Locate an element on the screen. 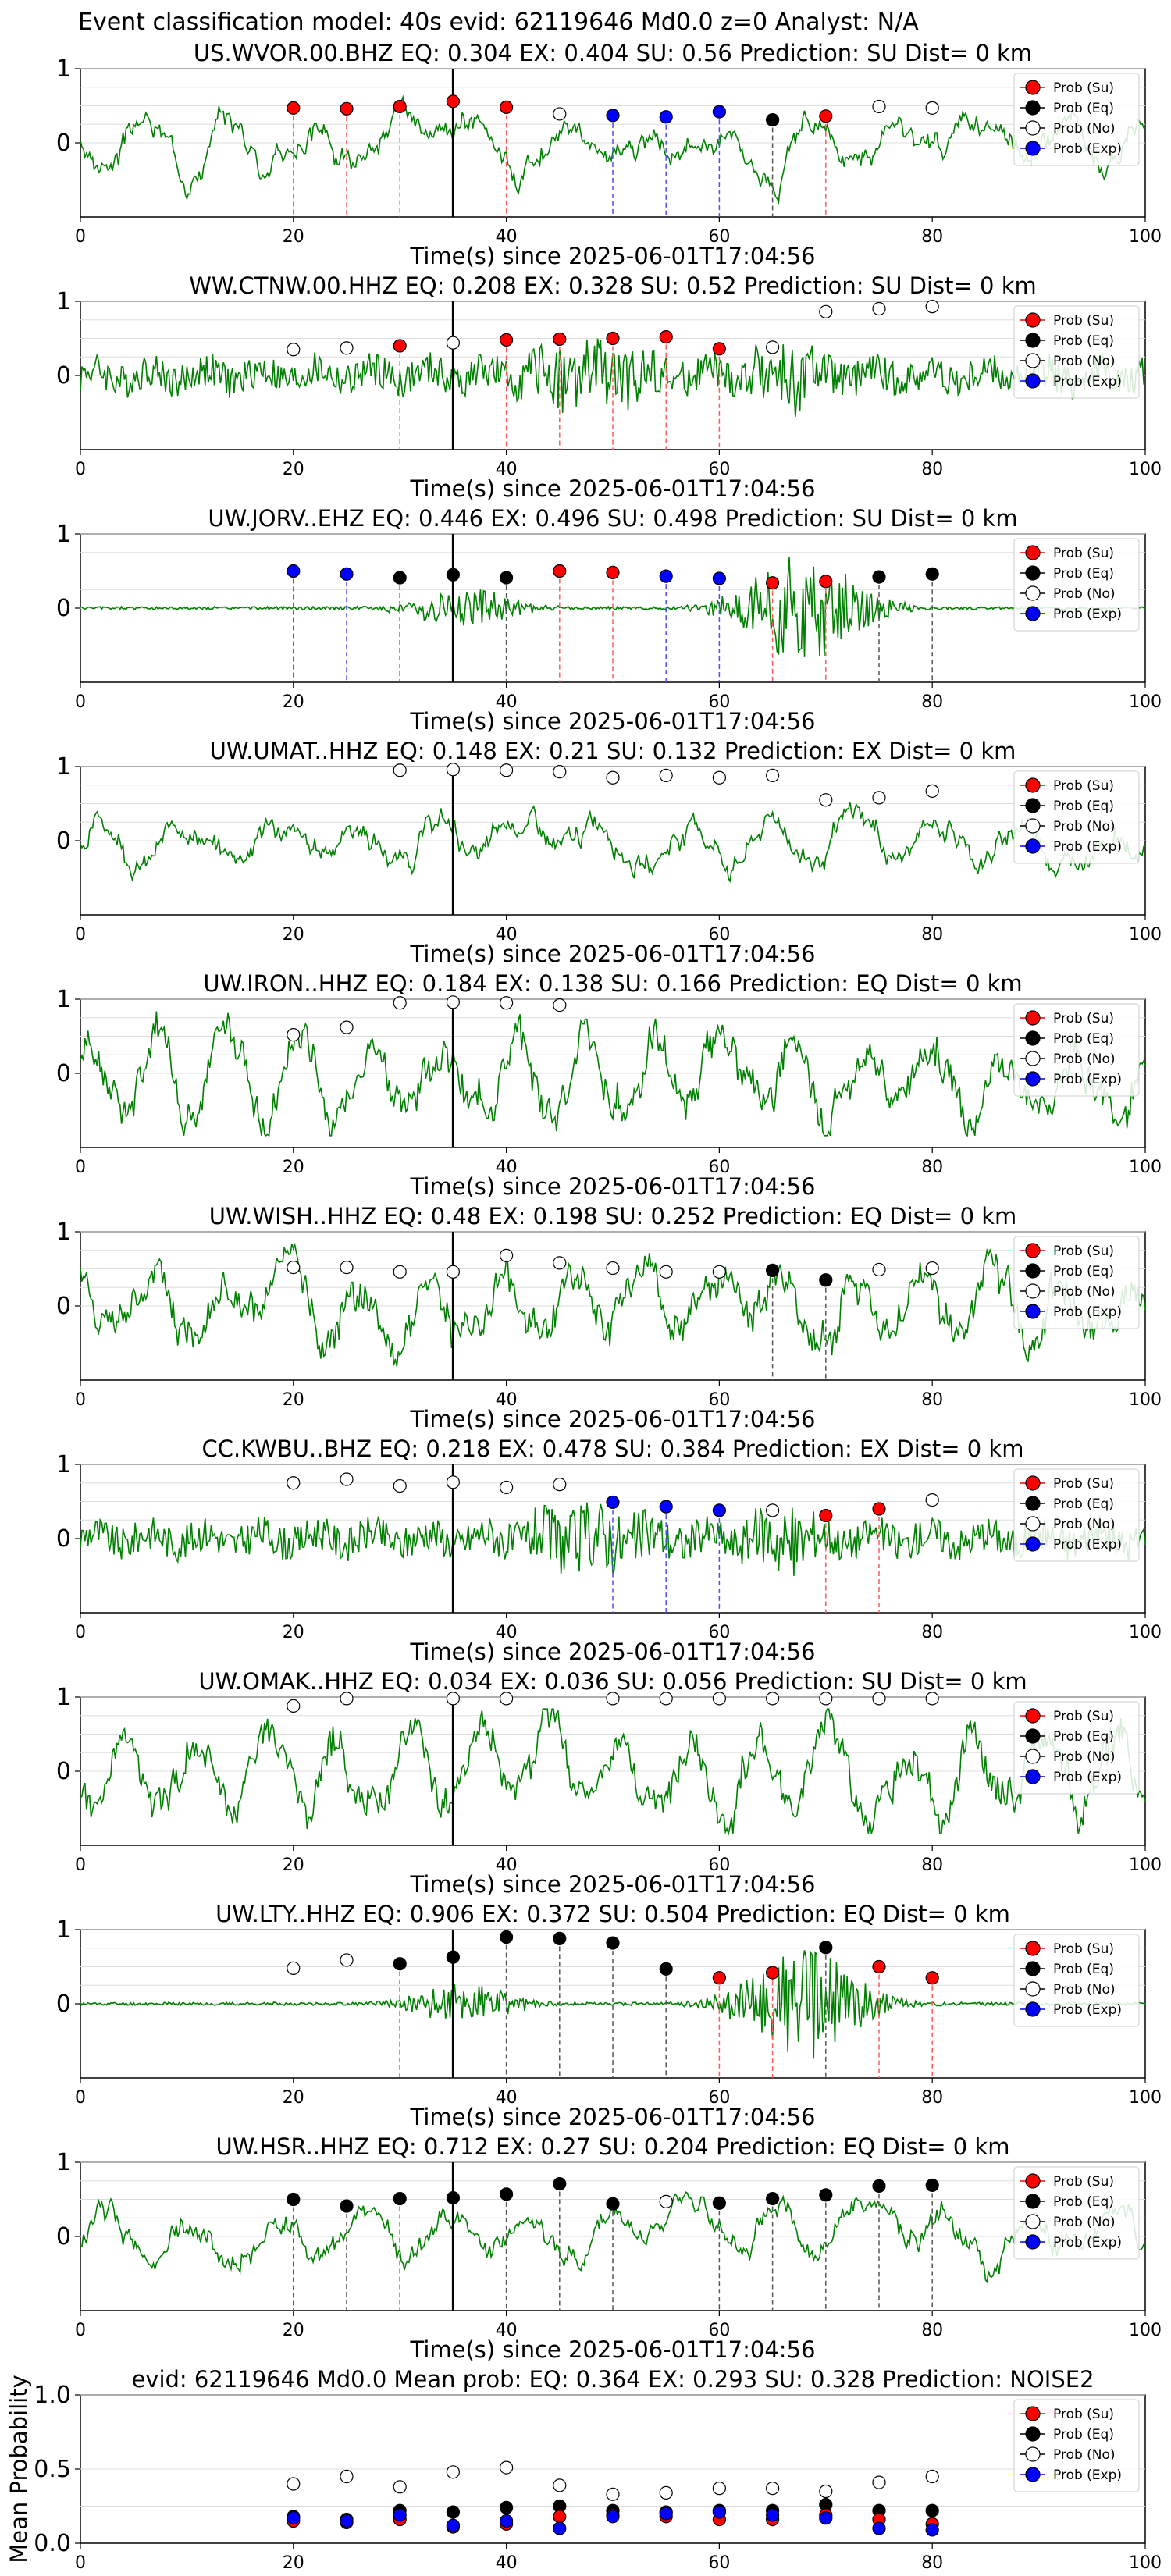 The image size is (1171, 2576). y-tick-label: 0.5 is located at coordinates (52, 2469).